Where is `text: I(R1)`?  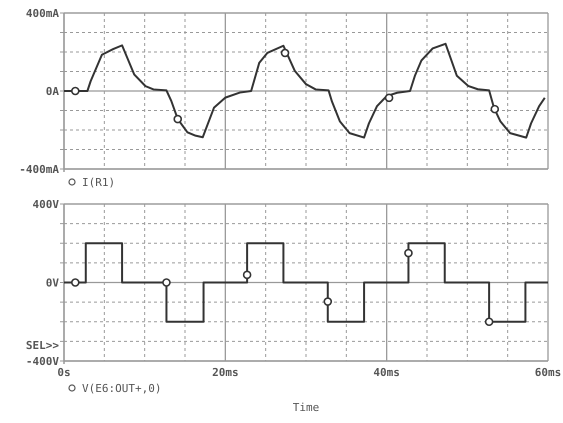 text: I(R1) is located at coordinates (99, 182).